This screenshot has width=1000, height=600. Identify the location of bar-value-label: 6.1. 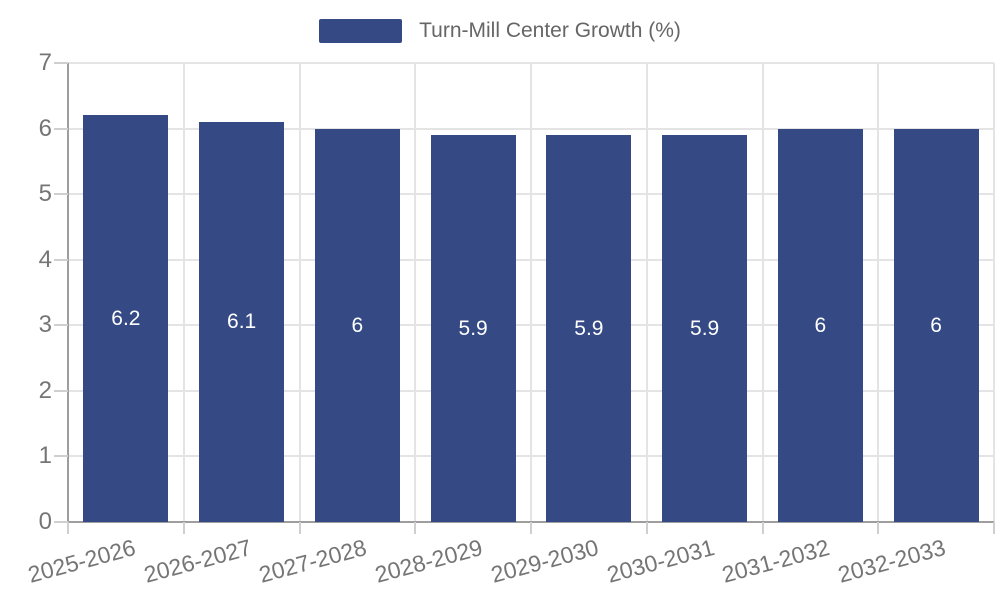
(242, 322).